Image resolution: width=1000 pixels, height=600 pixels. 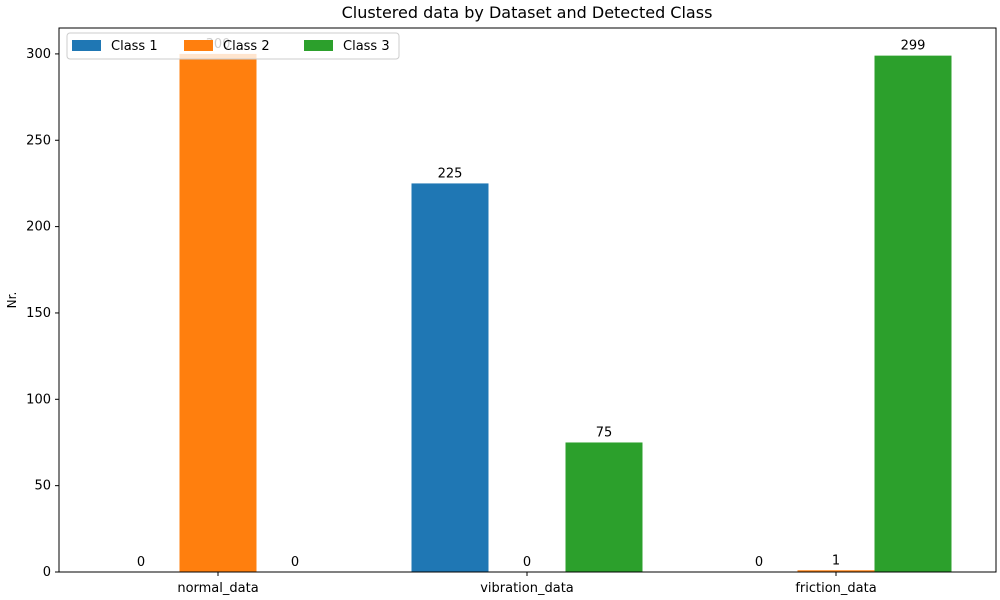 What do you see at coordinates (38, 313) in the screenshot?
I see `y-tick-label: 150` at bounding box center [38, 313].